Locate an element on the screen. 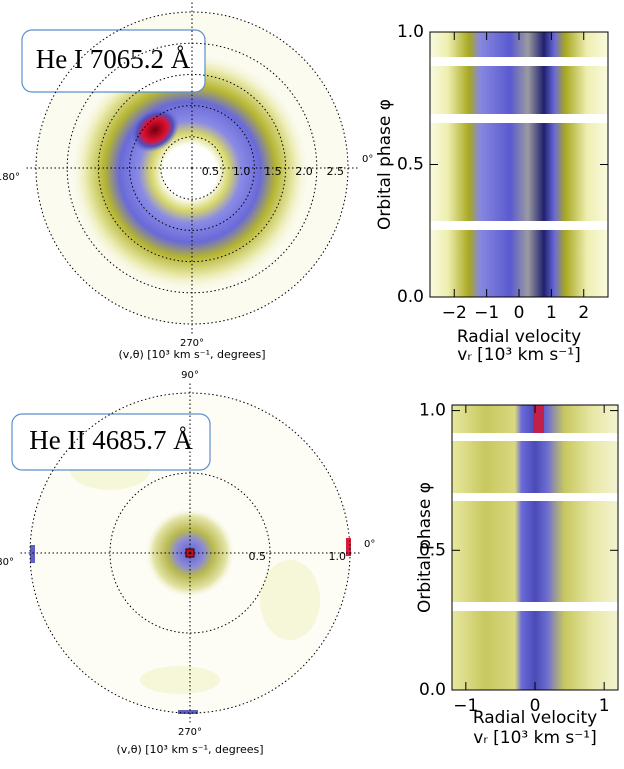 The width and height of the screenshot is (624, 769). line-label: He I 7065.2 Å is located at coordinates (113, 59).